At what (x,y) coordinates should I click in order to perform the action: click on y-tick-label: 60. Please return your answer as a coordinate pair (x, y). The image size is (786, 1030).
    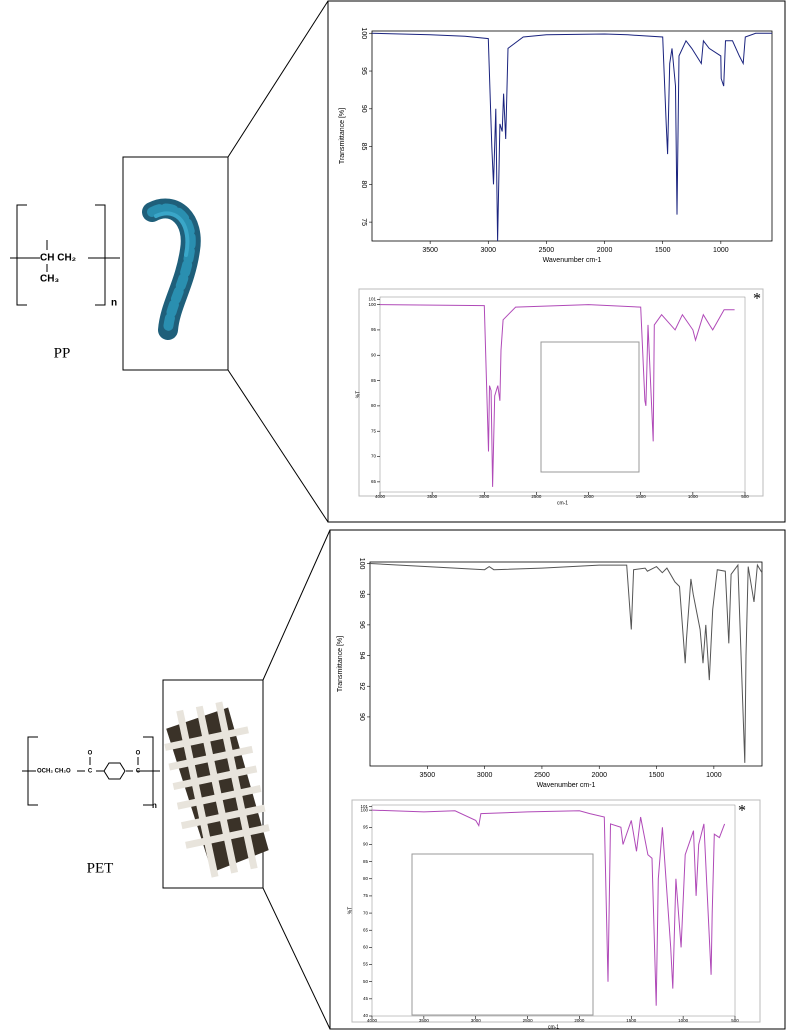
    Looking at the image, I should click on (366, 947).